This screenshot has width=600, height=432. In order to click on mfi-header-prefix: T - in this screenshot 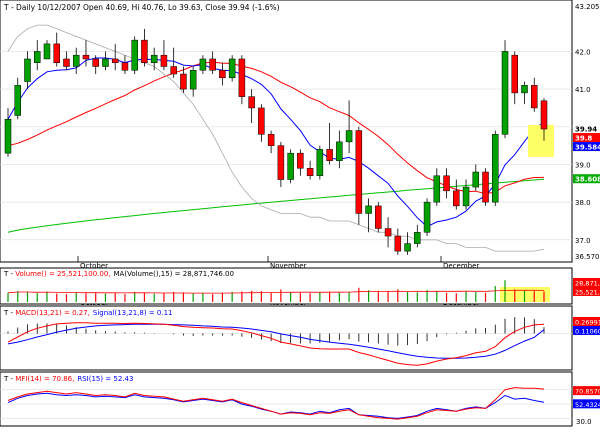, I will do `click(9, 379)`.